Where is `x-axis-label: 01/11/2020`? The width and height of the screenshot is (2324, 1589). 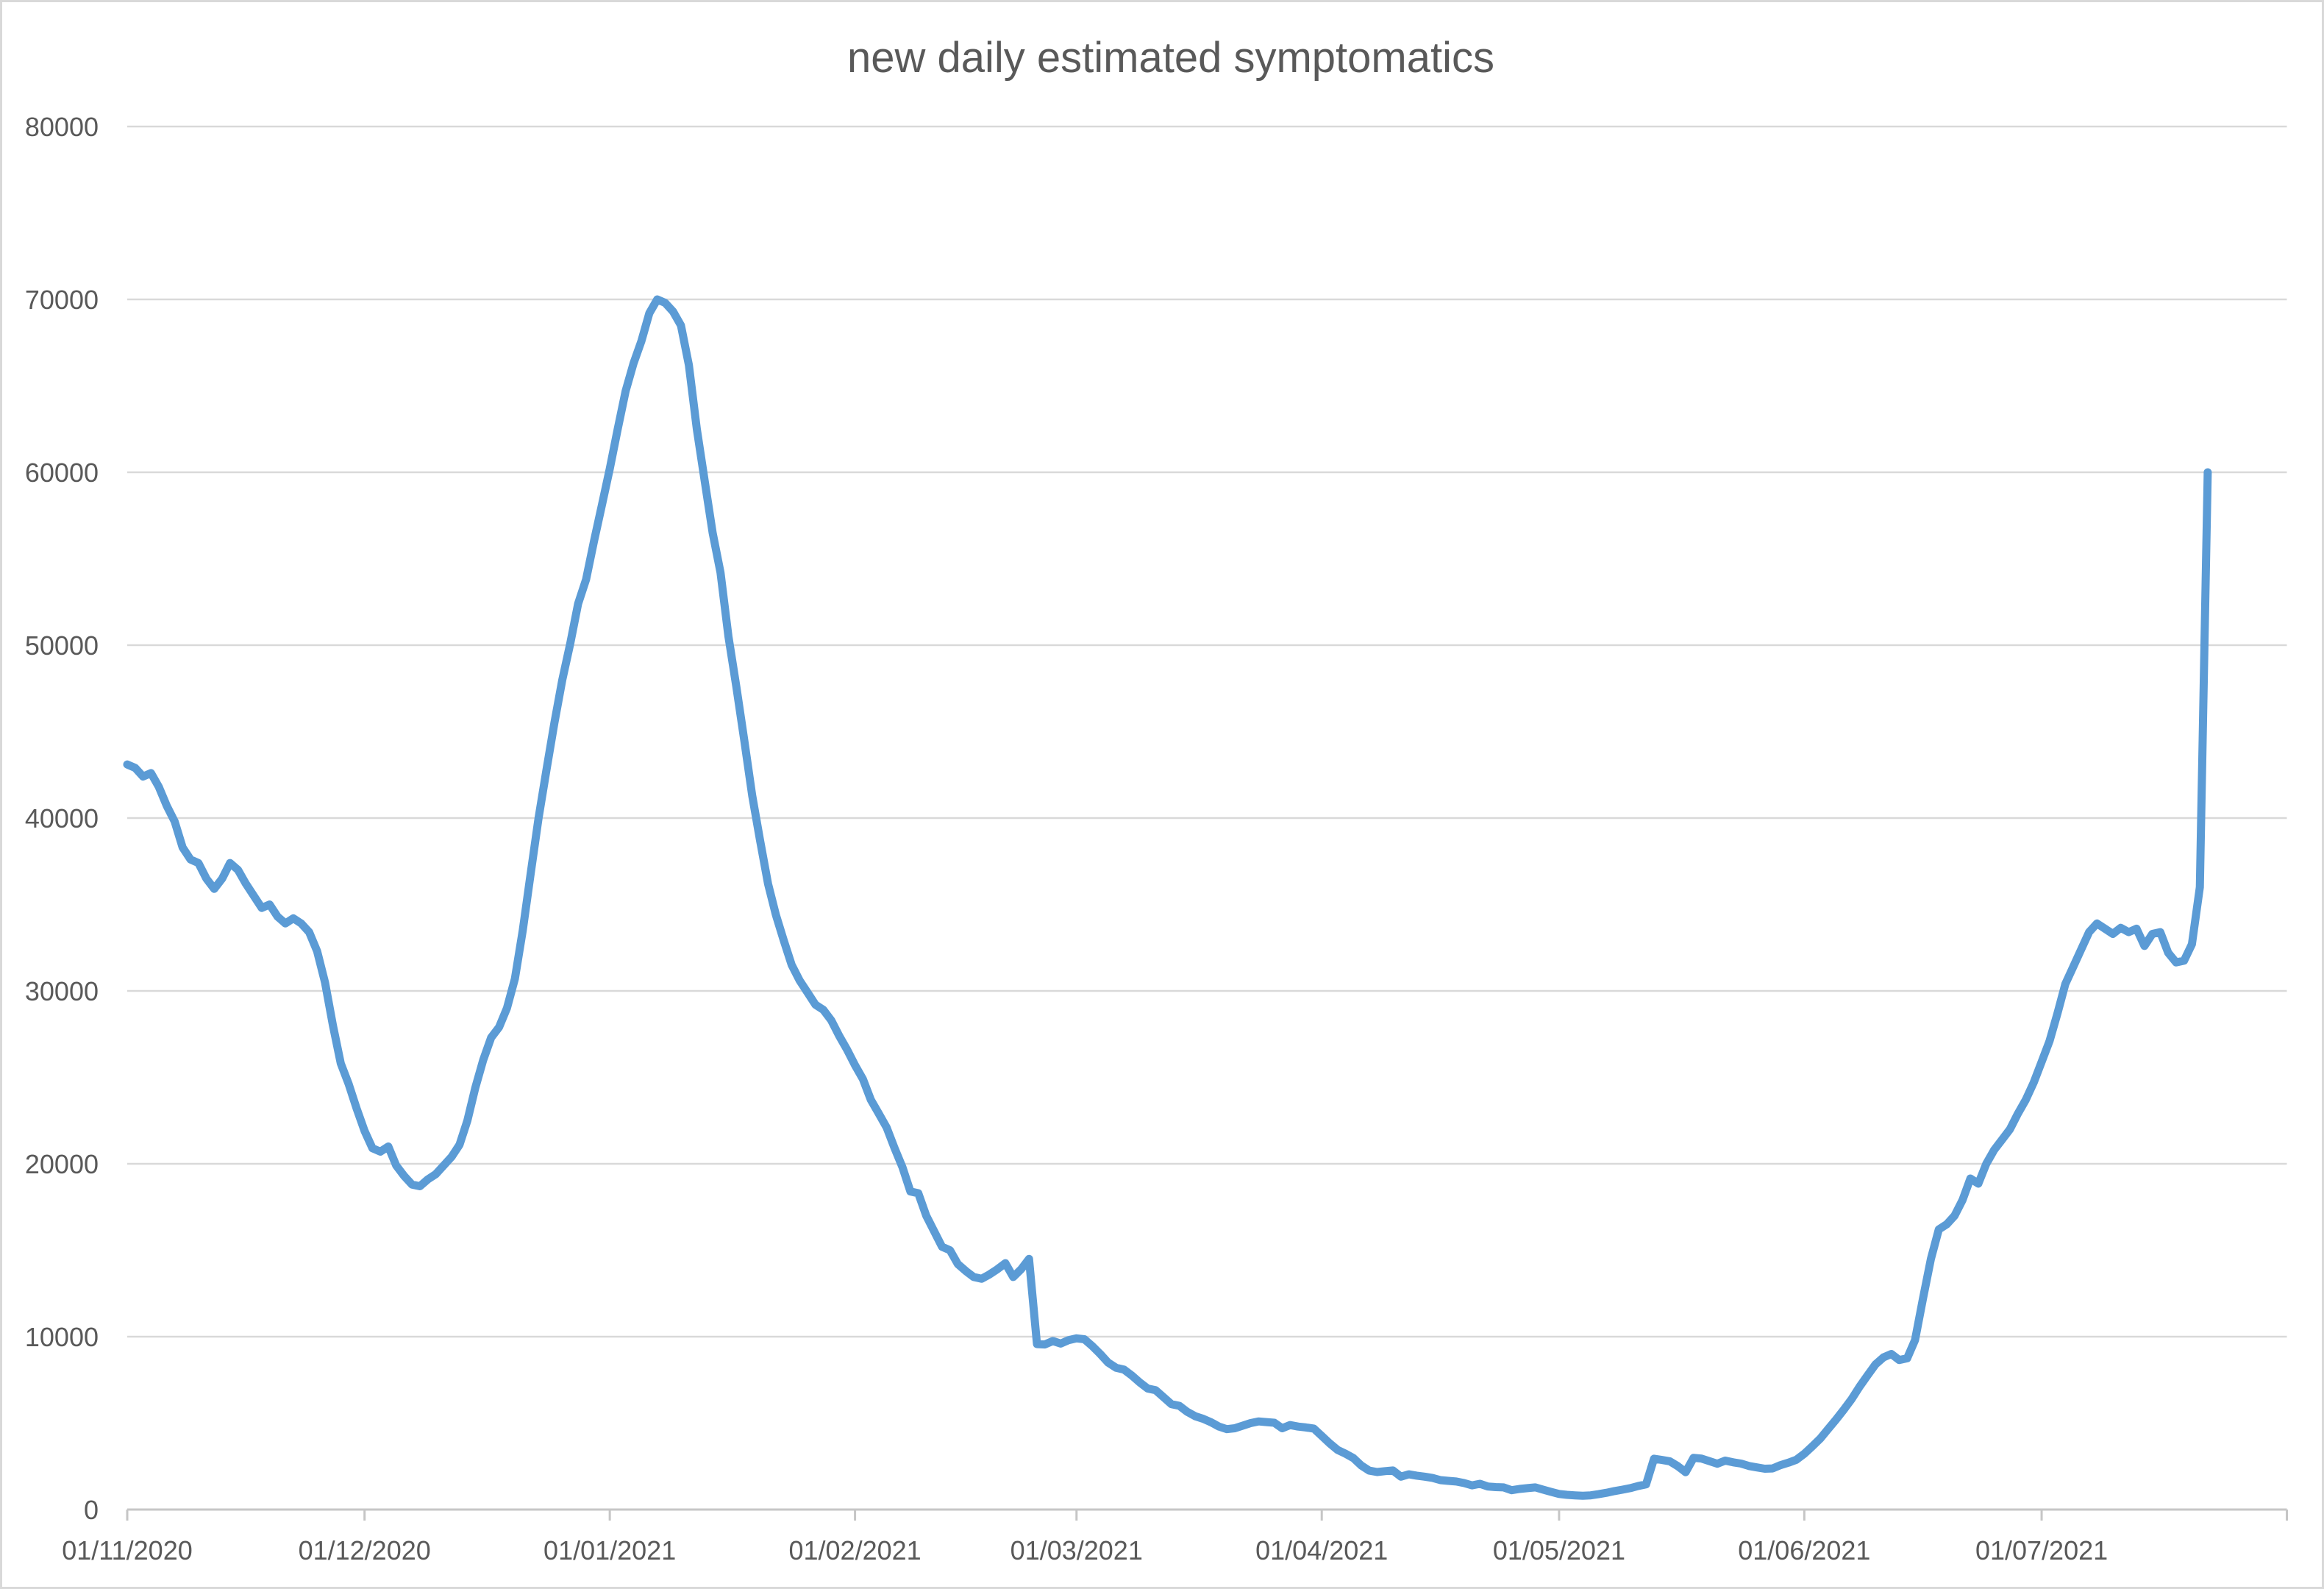
x-axis-label: 01/11/2020 is located at coordinates (127, 1550).